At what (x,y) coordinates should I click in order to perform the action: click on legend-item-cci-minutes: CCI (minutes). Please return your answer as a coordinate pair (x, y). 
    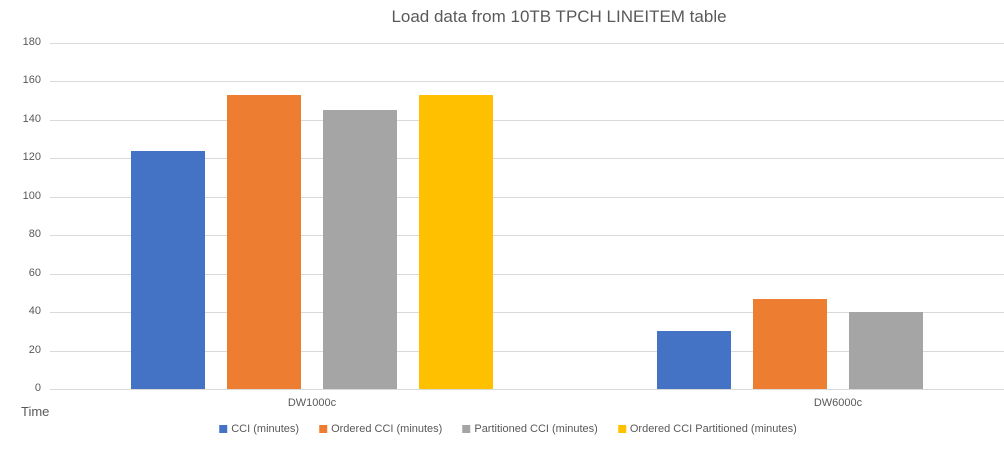
    Looking at the image, I should click on (259, 429).